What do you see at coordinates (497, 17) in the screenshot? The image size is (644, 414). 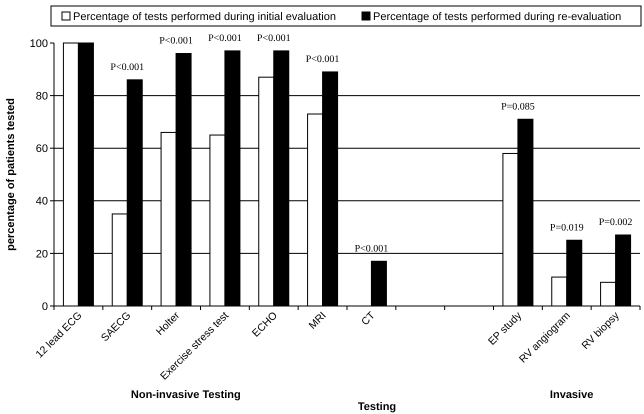 I see `legend-label: Percentage of tests performed during re-evaluation` at bounding box center [497, 17].